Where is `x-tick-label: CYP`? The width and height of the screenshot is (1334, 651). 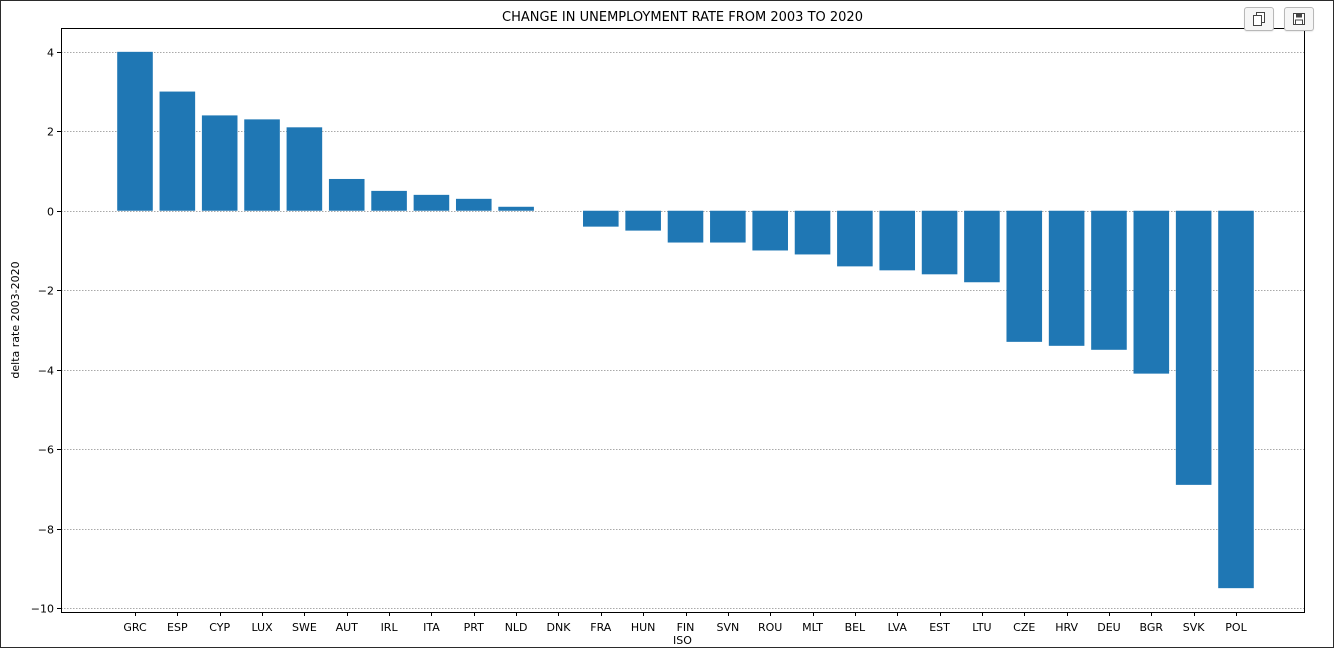 x-tick-label: CYP is located at coordinates (219, 627).